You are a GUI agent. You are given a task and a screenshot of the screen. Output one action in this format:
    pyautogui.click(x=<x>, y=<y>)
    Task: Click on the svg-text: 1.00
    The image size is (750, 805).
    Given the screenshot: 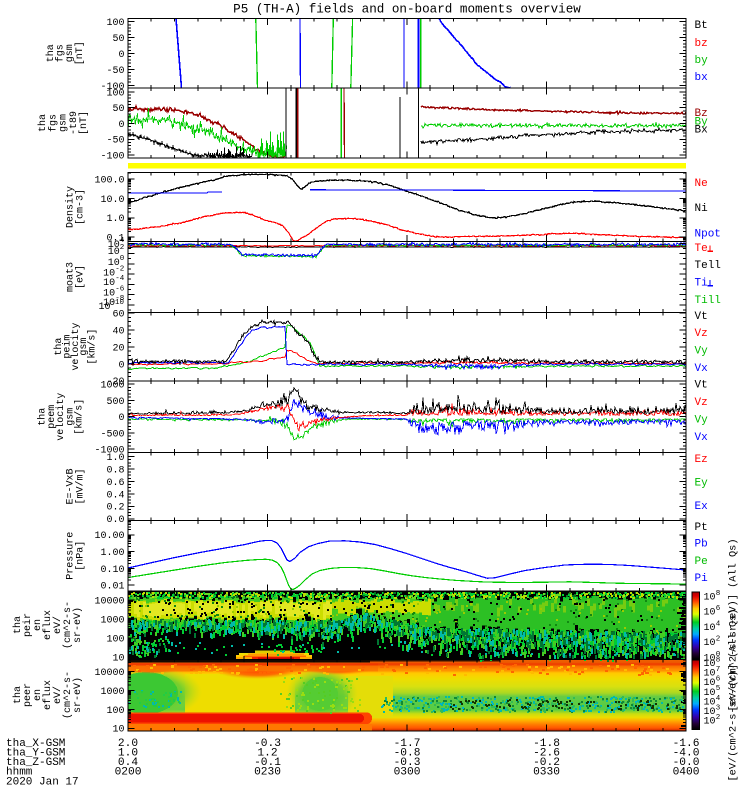 What is the action you would take?
    pyautogui.click(x=112, y=553)
    